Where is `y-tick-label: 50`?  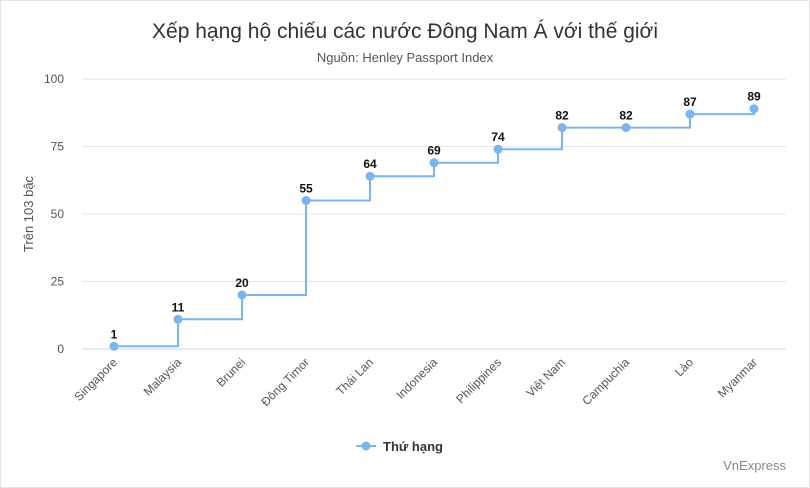
y-tick-label: 50 is located at coordinates (58, 214).